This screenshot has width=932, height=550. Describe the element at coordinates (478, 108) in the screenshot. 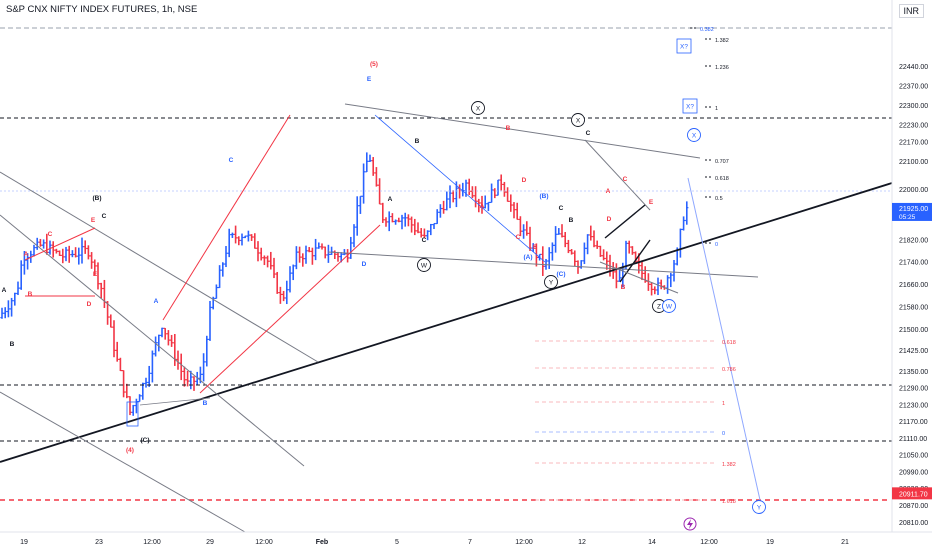

I see `wave-circle-label: X` at that location.